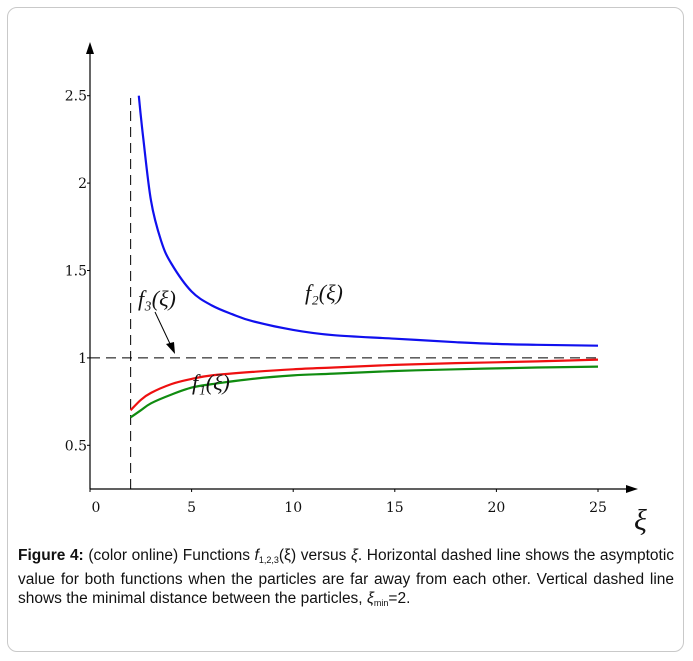 The image size is (693, 661). What do you see at coordinates (211, 382) in the screenshot?
I see `curve-label-3: f₁(ξ)` at bounding box center [211, 382].